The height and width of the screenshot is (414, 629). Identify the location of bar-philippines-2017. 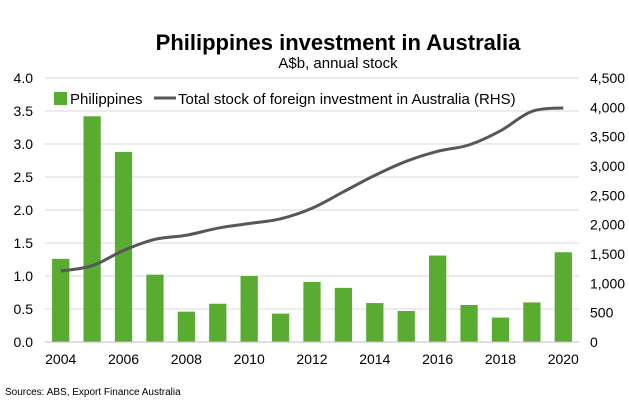
(469, 323).